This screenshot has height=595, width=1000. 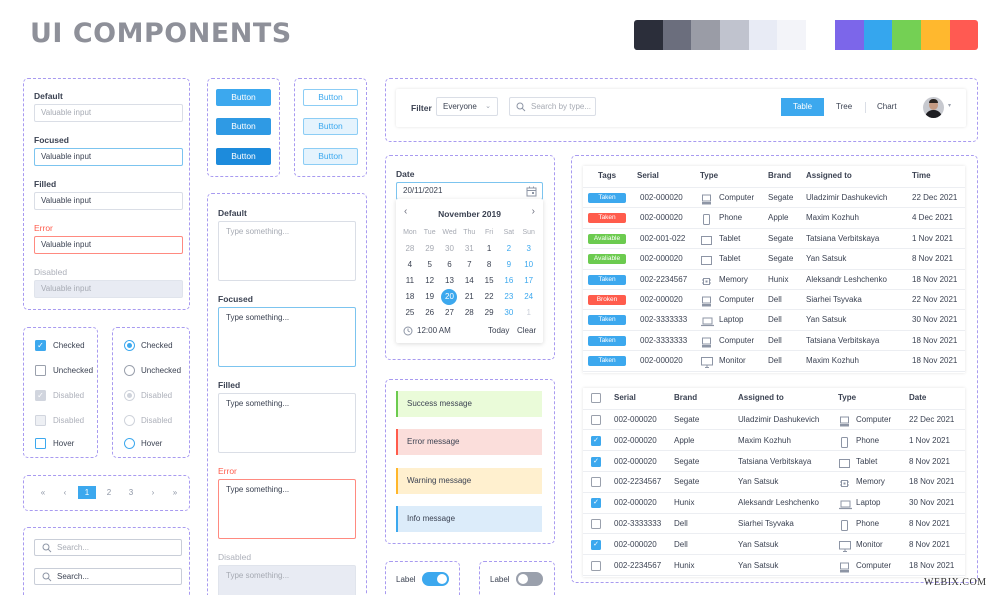 I want to click on secondary-button-active: Button, so click(x=330, y=156).